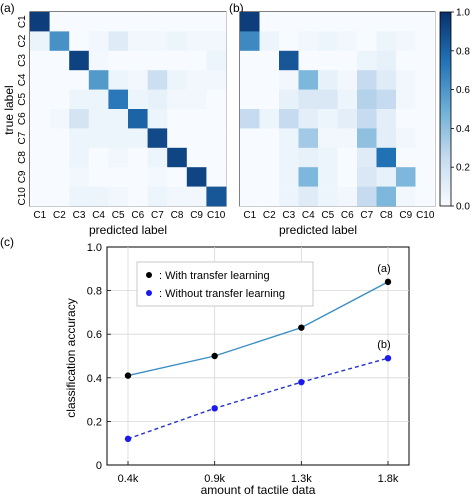 The width and height of the screenshot is (474, 496). I want to click on legend-label: : With transfer learning, so click(214, 276).